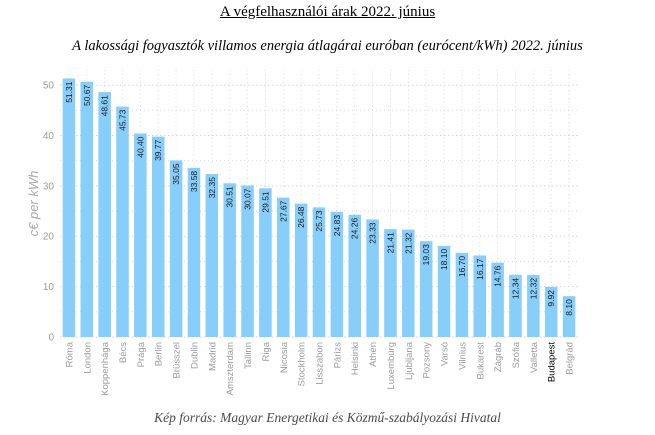  I want to click on x-category-label: Stockholm, so click(302, 364).